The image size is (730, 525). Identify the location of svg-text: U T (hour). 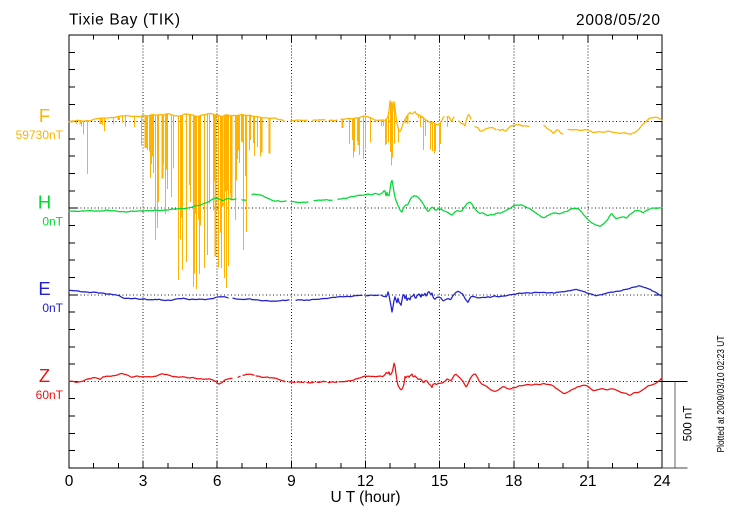
(365, 497).